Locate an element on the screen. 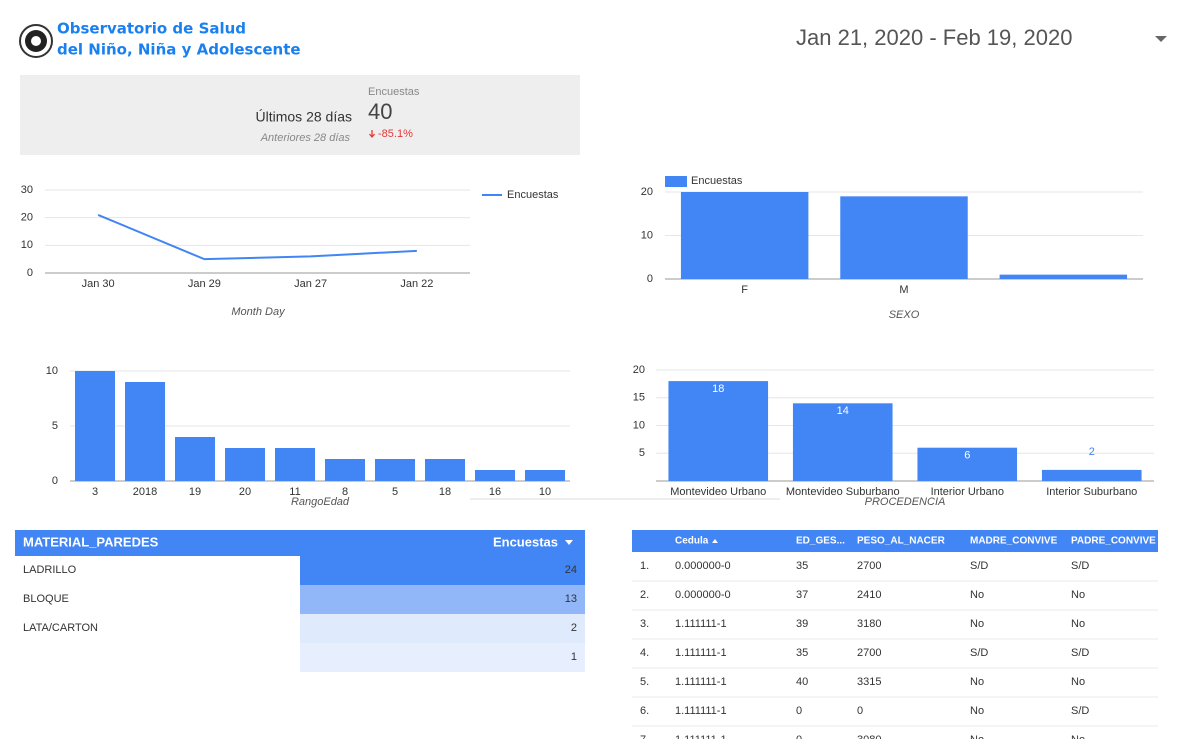 The width and height of the screenshot is (1194, 739). header-cell: MATERIAL_PAREDES is located at coordinates (91, 541).